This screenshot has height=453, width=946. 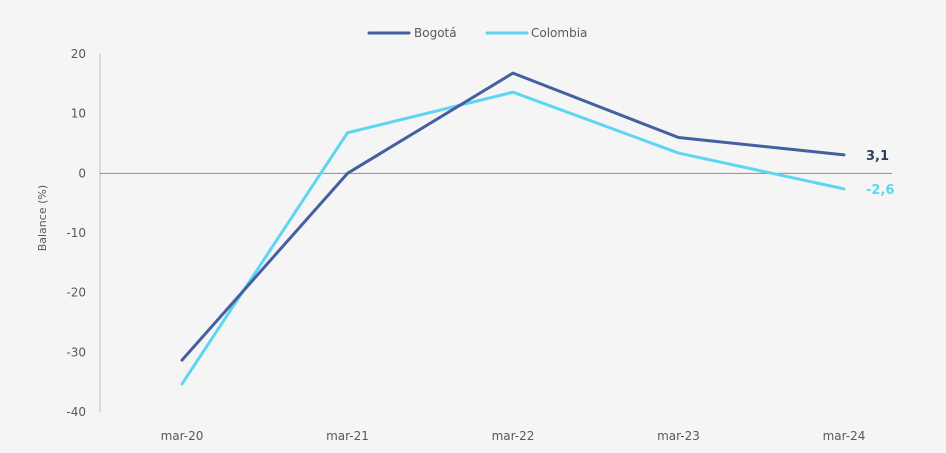 I want to click on y-tick-label: 0, so click(x=82, y=173).